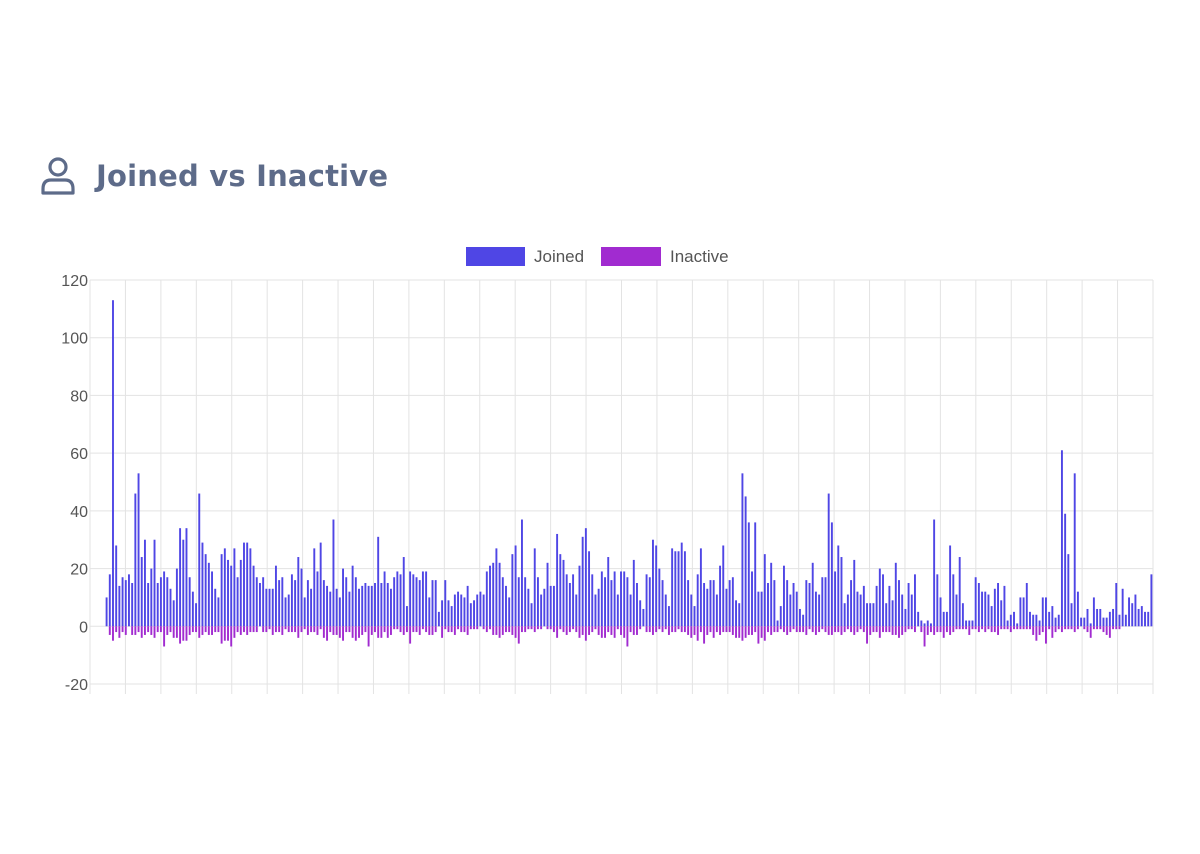 The image size is (1200, 854). Describe the element at coordinates (79, 396) in the screenshot. I see `y-tick-label: 80` at that location.